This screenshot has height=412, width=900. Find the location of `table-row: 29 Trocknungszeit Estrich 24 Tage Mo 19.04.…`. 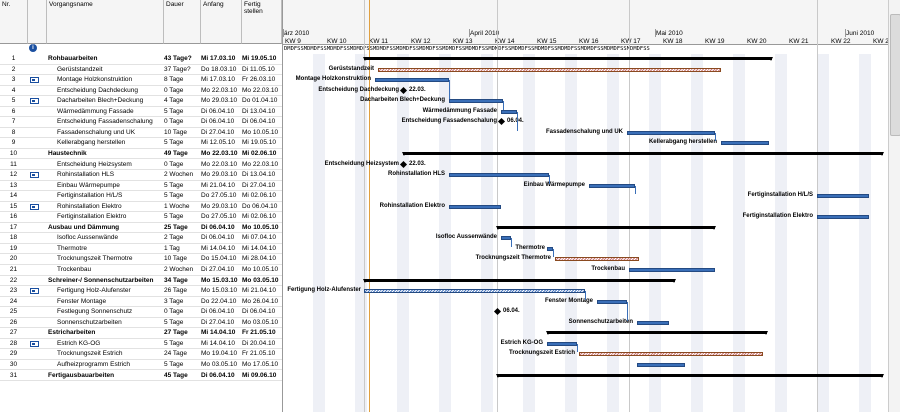

table-row: 29 Trocknungszeit Estrich 24 Tage Mo 19.04.… is located at coordinates (141, 354).